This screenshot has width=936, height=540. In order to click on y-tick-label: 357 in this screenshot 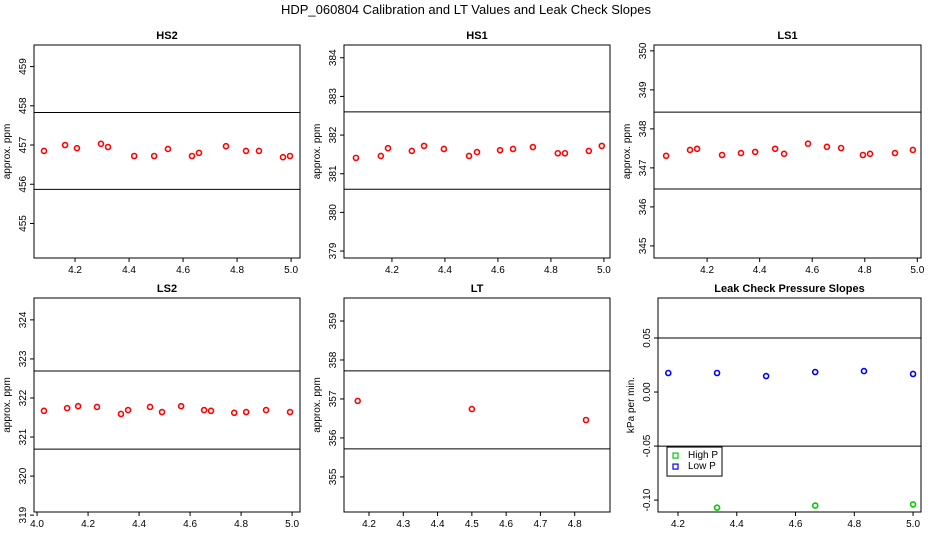, I will do `click(333, 398)`.